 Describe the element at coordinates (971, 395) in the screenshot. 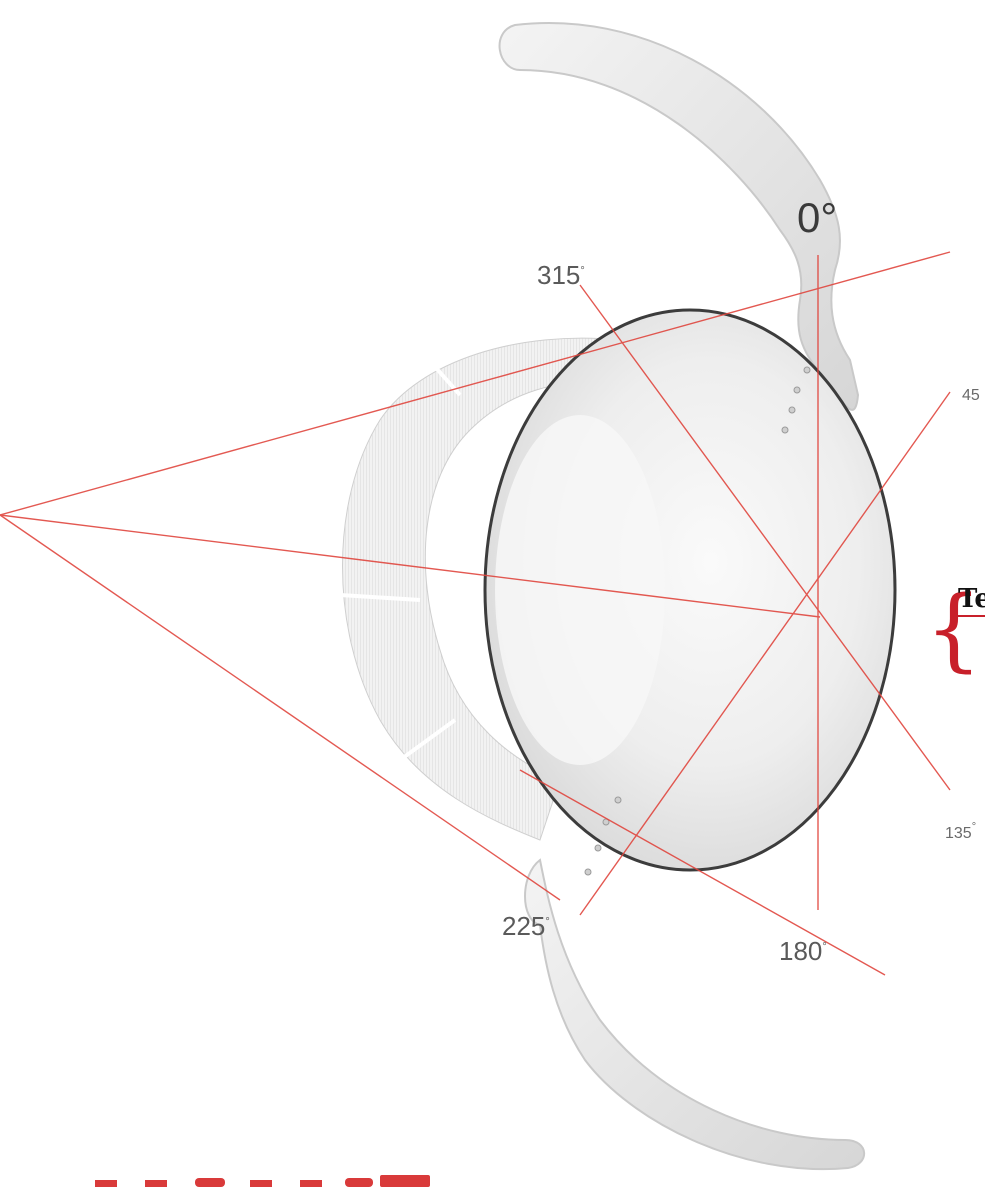

I see `angle-label-45: 45` at that location.